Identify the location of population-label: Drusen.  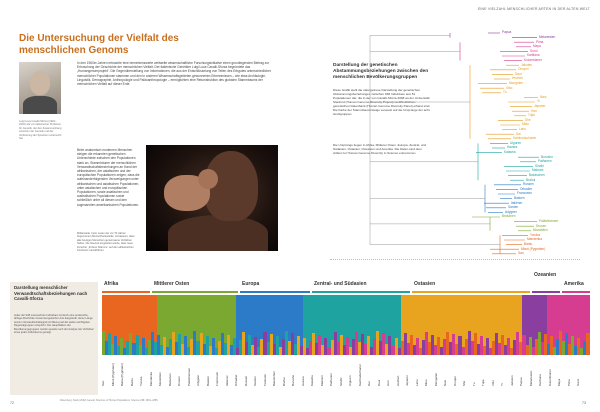
(179, 381).